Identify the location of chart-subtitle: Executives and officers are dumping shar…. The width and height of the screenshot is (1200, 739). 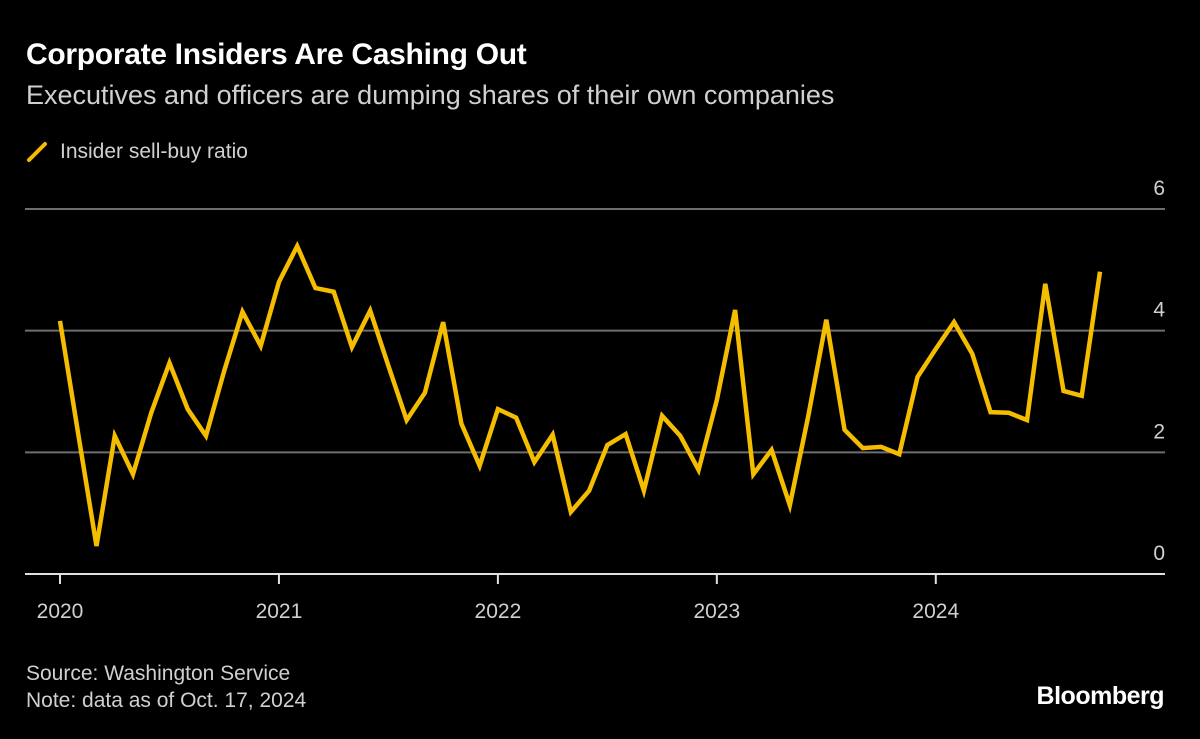
(430, 95).